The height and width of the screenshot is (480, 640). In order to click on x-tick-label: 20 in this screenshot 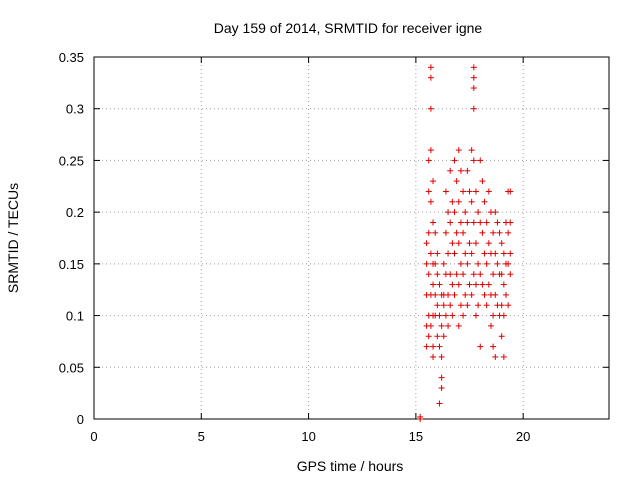, I will do `click(523, 436)`.